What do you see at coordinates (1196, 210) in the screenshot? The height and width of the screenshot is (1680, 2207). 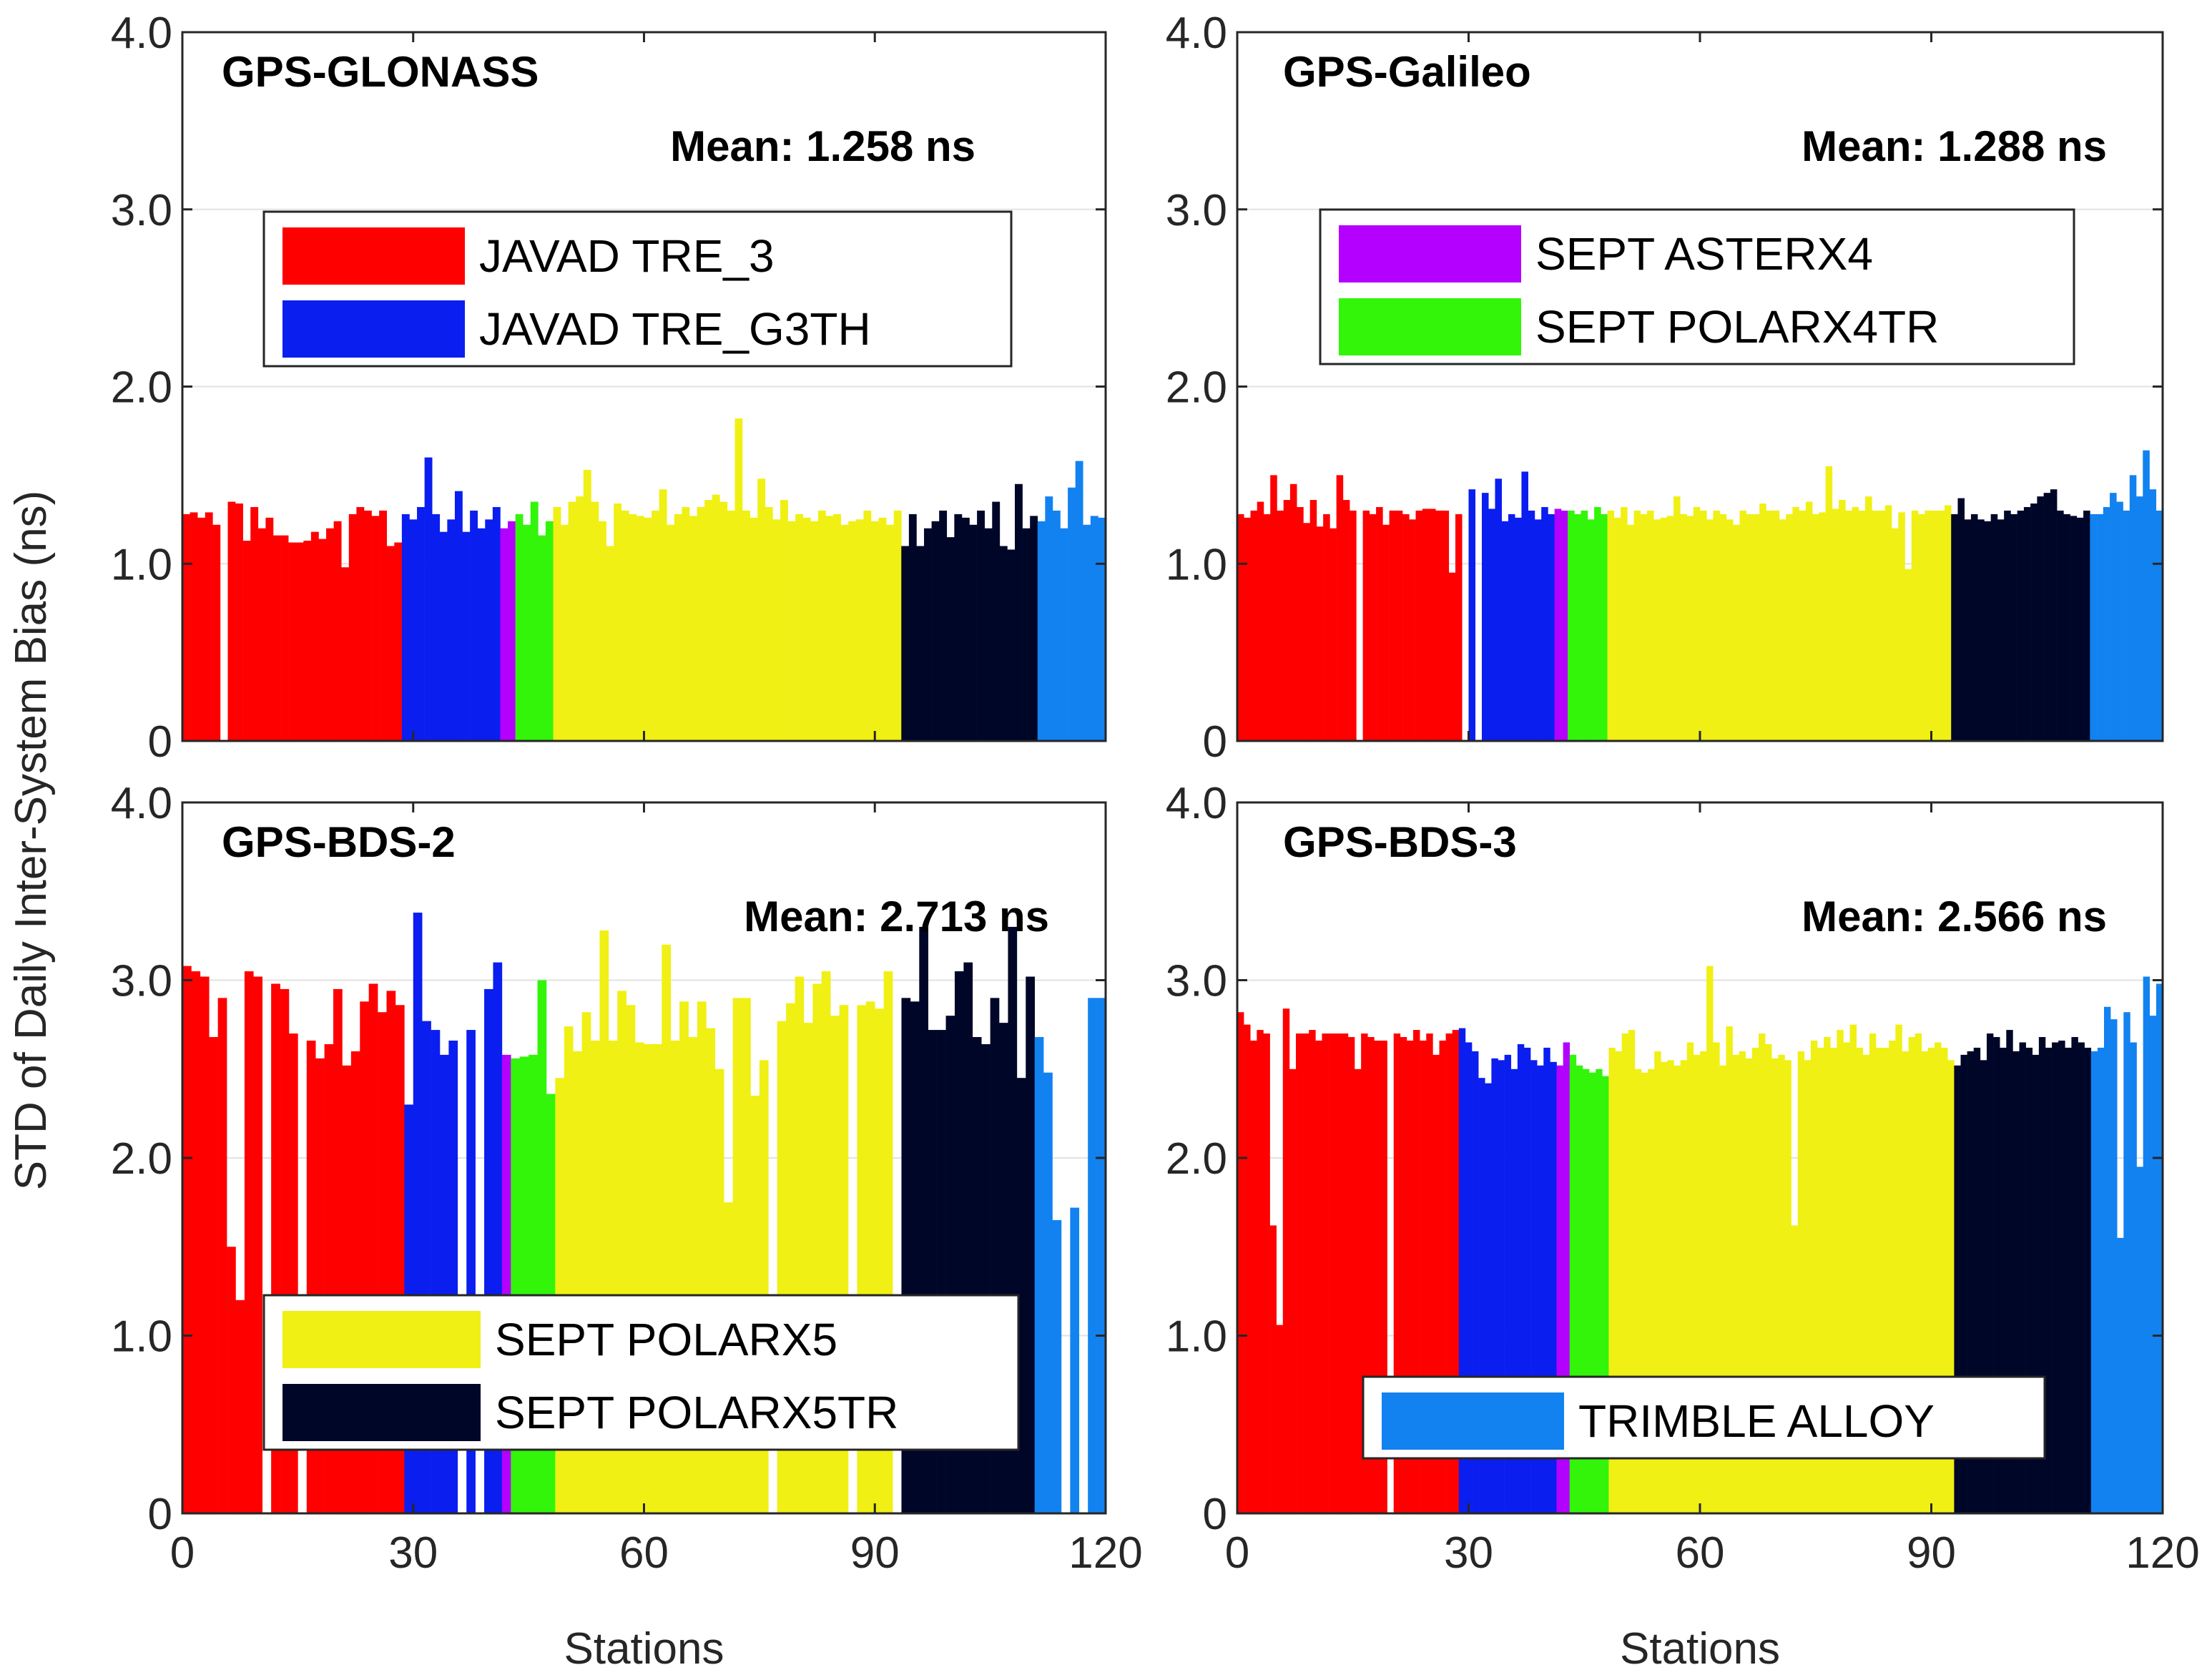 I see `y-tick-label: 3.0` at bounding box center [1196, 210].